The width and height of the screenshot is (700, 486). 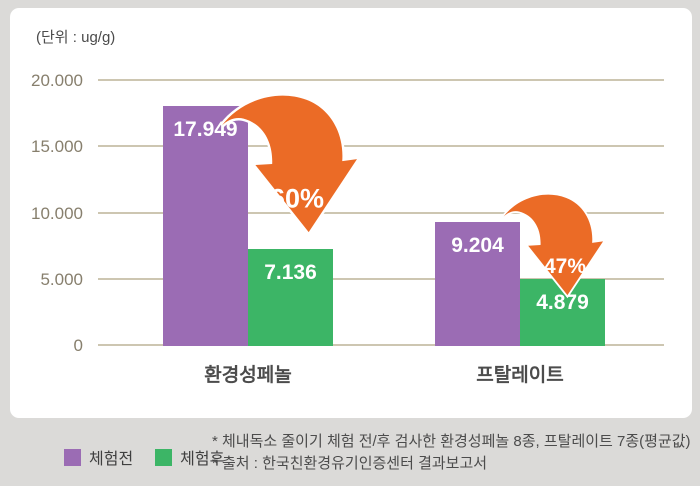 I want to click on bar-before: 9.204, so click(x=477, y=284).